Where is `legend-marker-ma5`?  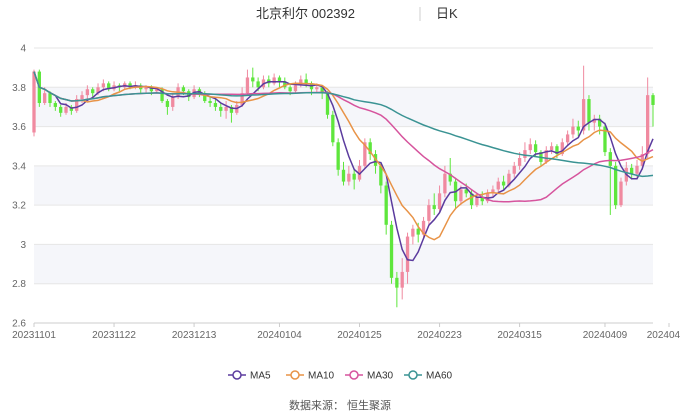
legend-marker-ma5 is located at coordinates (237, 375).